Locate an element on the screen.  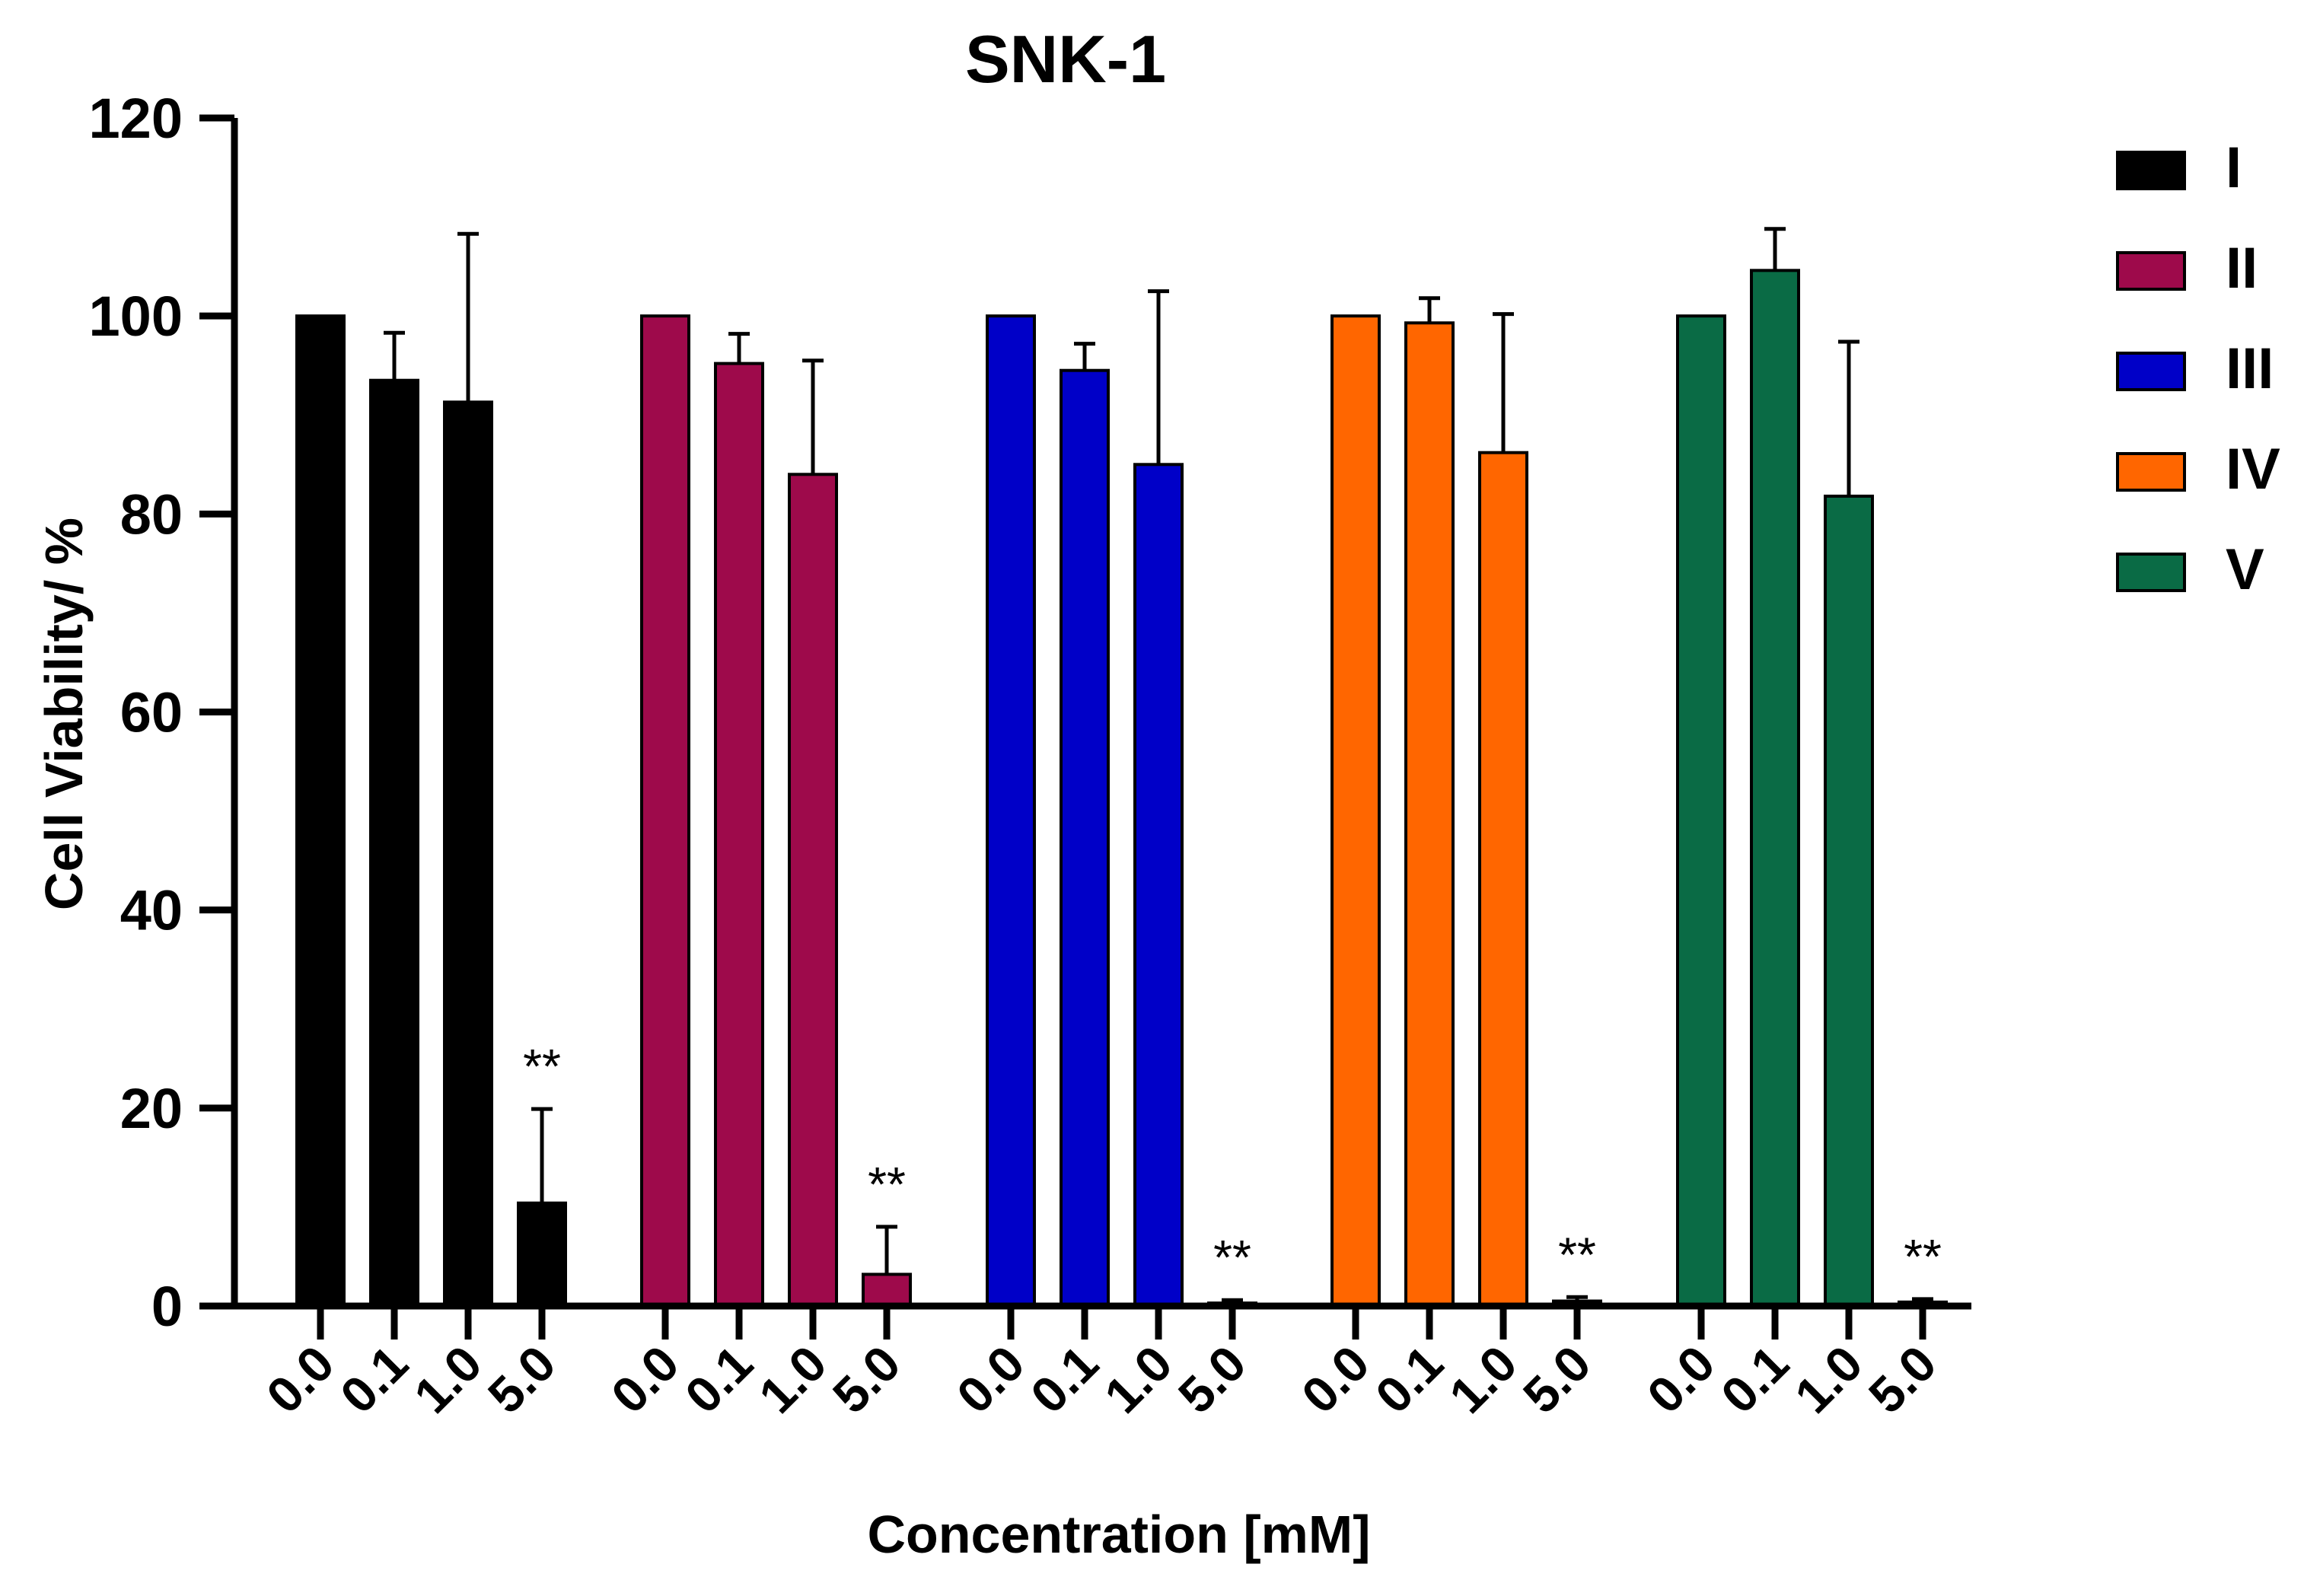
y-tick-label: 40 is located at coordinates (151, 910).